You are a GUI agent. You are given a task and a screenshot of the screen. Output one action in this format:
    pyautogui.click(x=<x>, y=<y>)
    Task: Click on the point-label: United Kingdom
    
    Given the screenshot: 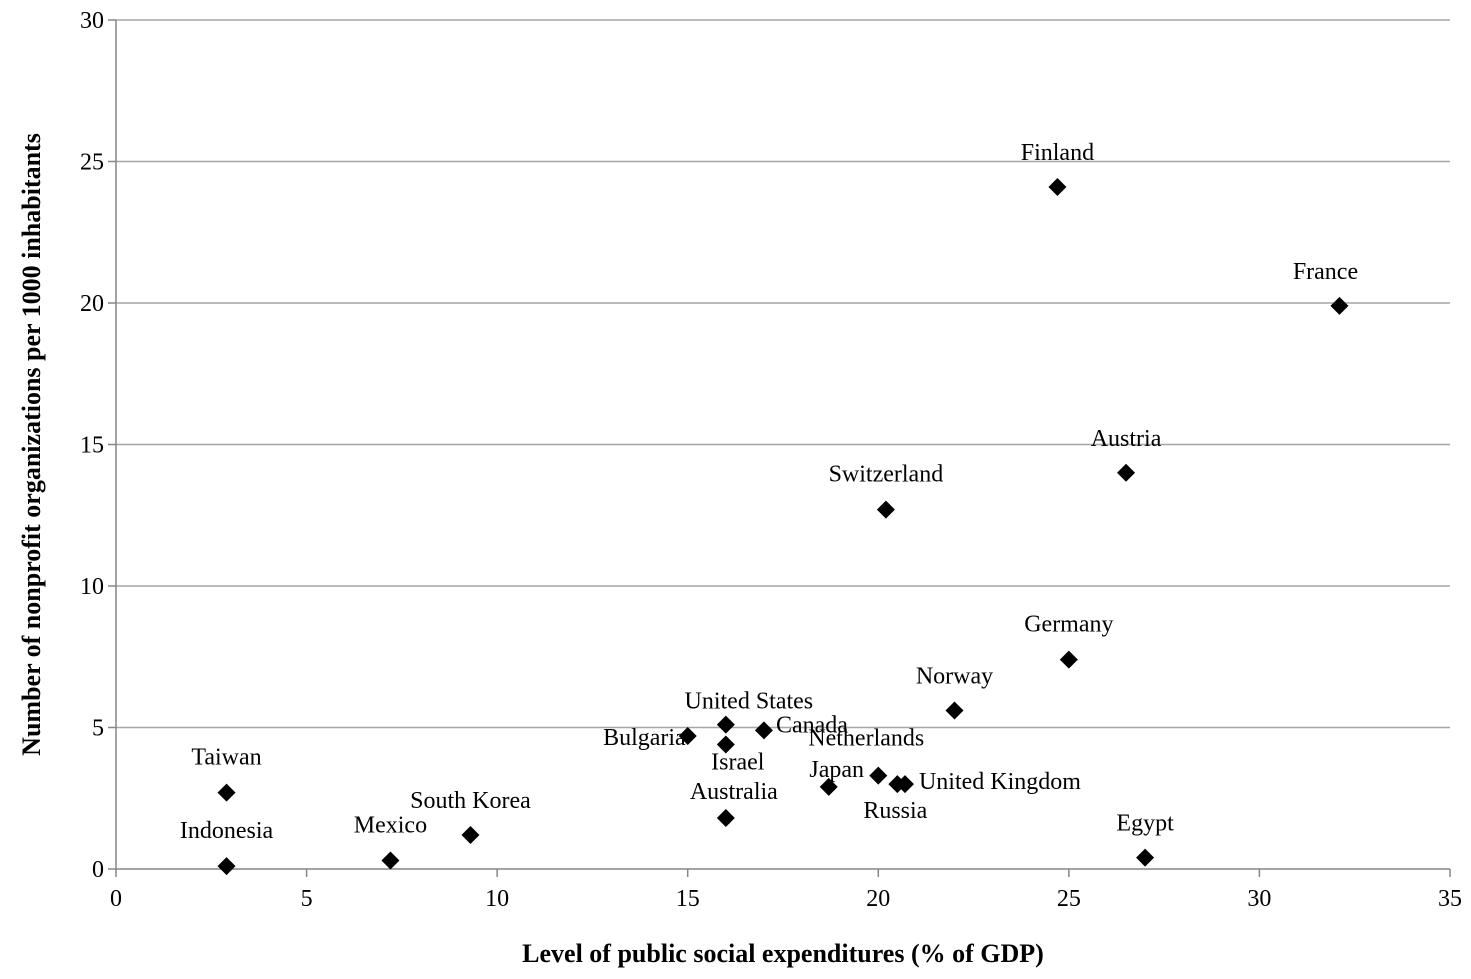 What is the action you would take?
    pyautogui.click(x=1000, y=782)
    